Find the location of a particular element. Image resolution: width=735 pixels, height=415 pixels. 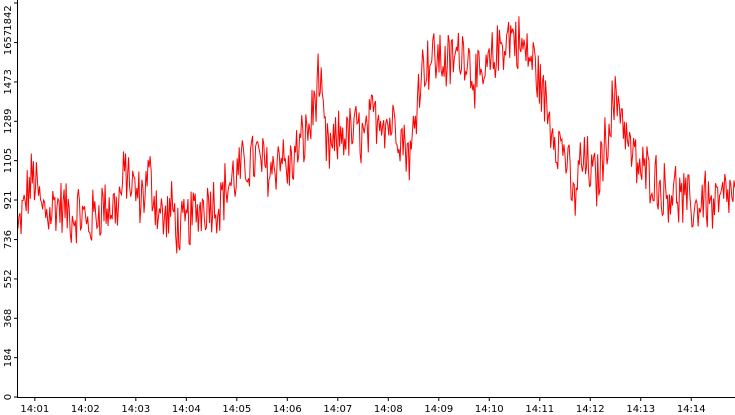

y-tick-label: 184 is located at coordinates (8, 357).